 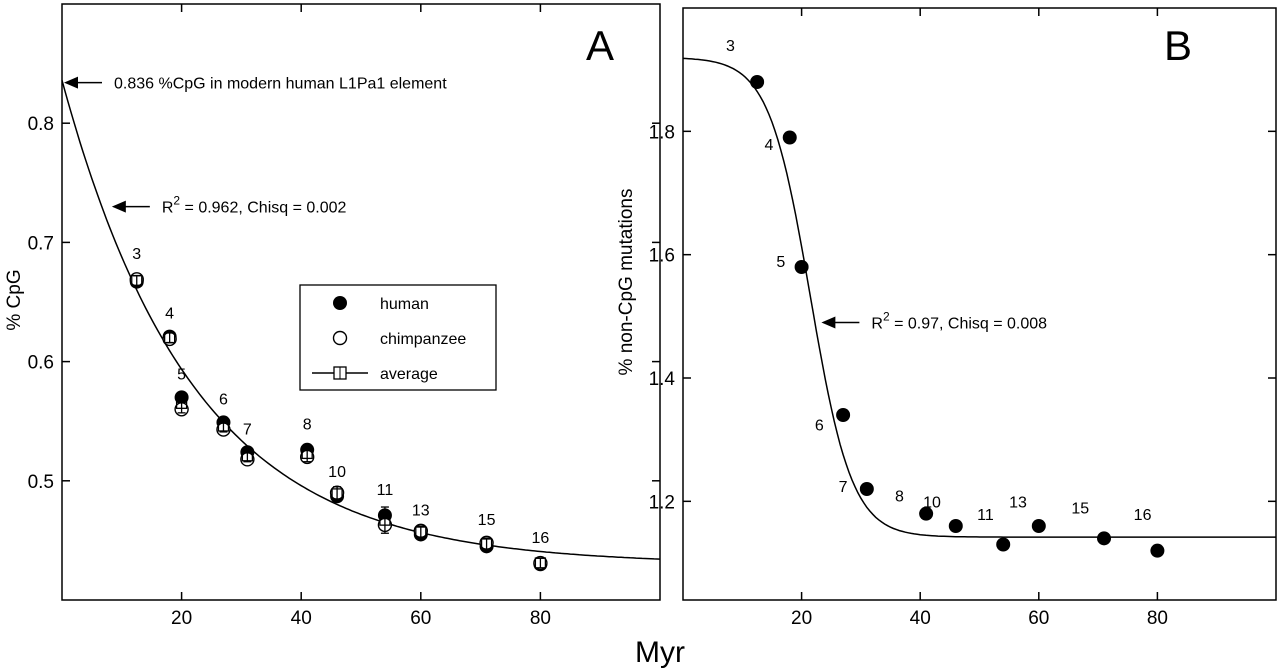 What do you see at coordinates (41, 243) in the screenshot?
I see `y-tick-label: 0.7` at bounding box center [41, 243].